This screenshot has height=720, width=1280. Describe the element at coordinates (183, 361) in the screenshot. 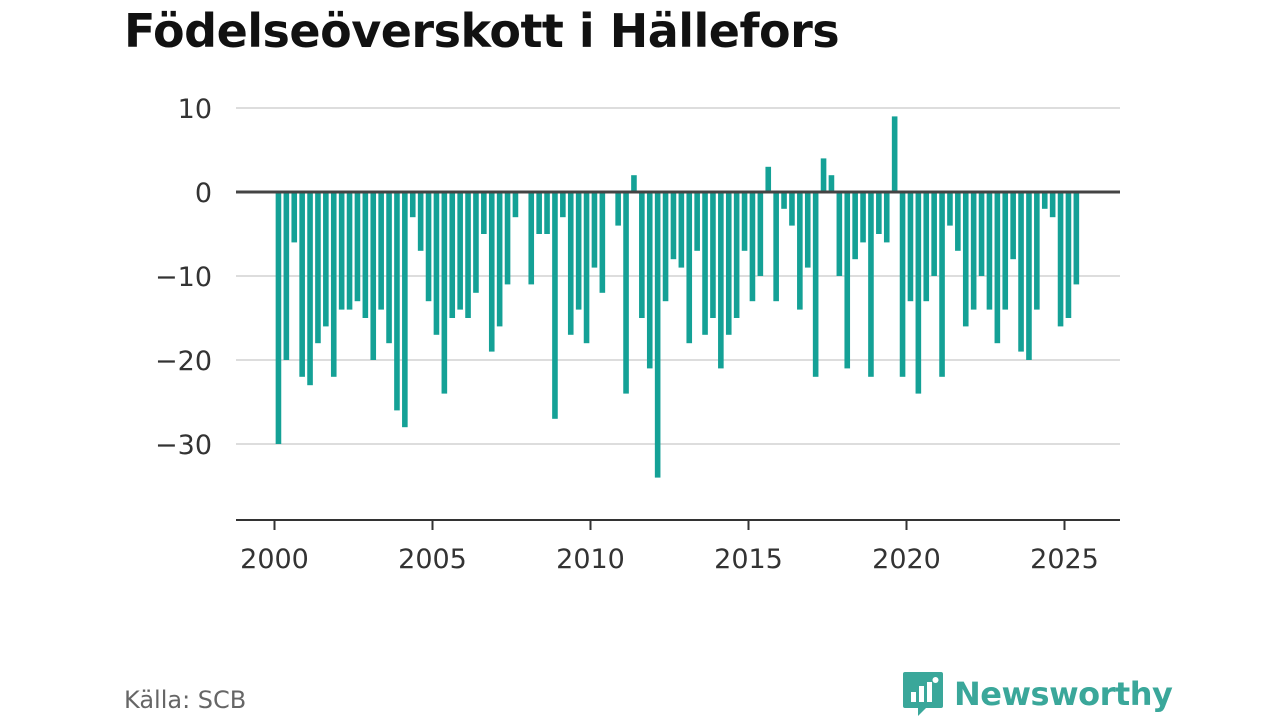

I see `y-tick-label: −20` at that location.